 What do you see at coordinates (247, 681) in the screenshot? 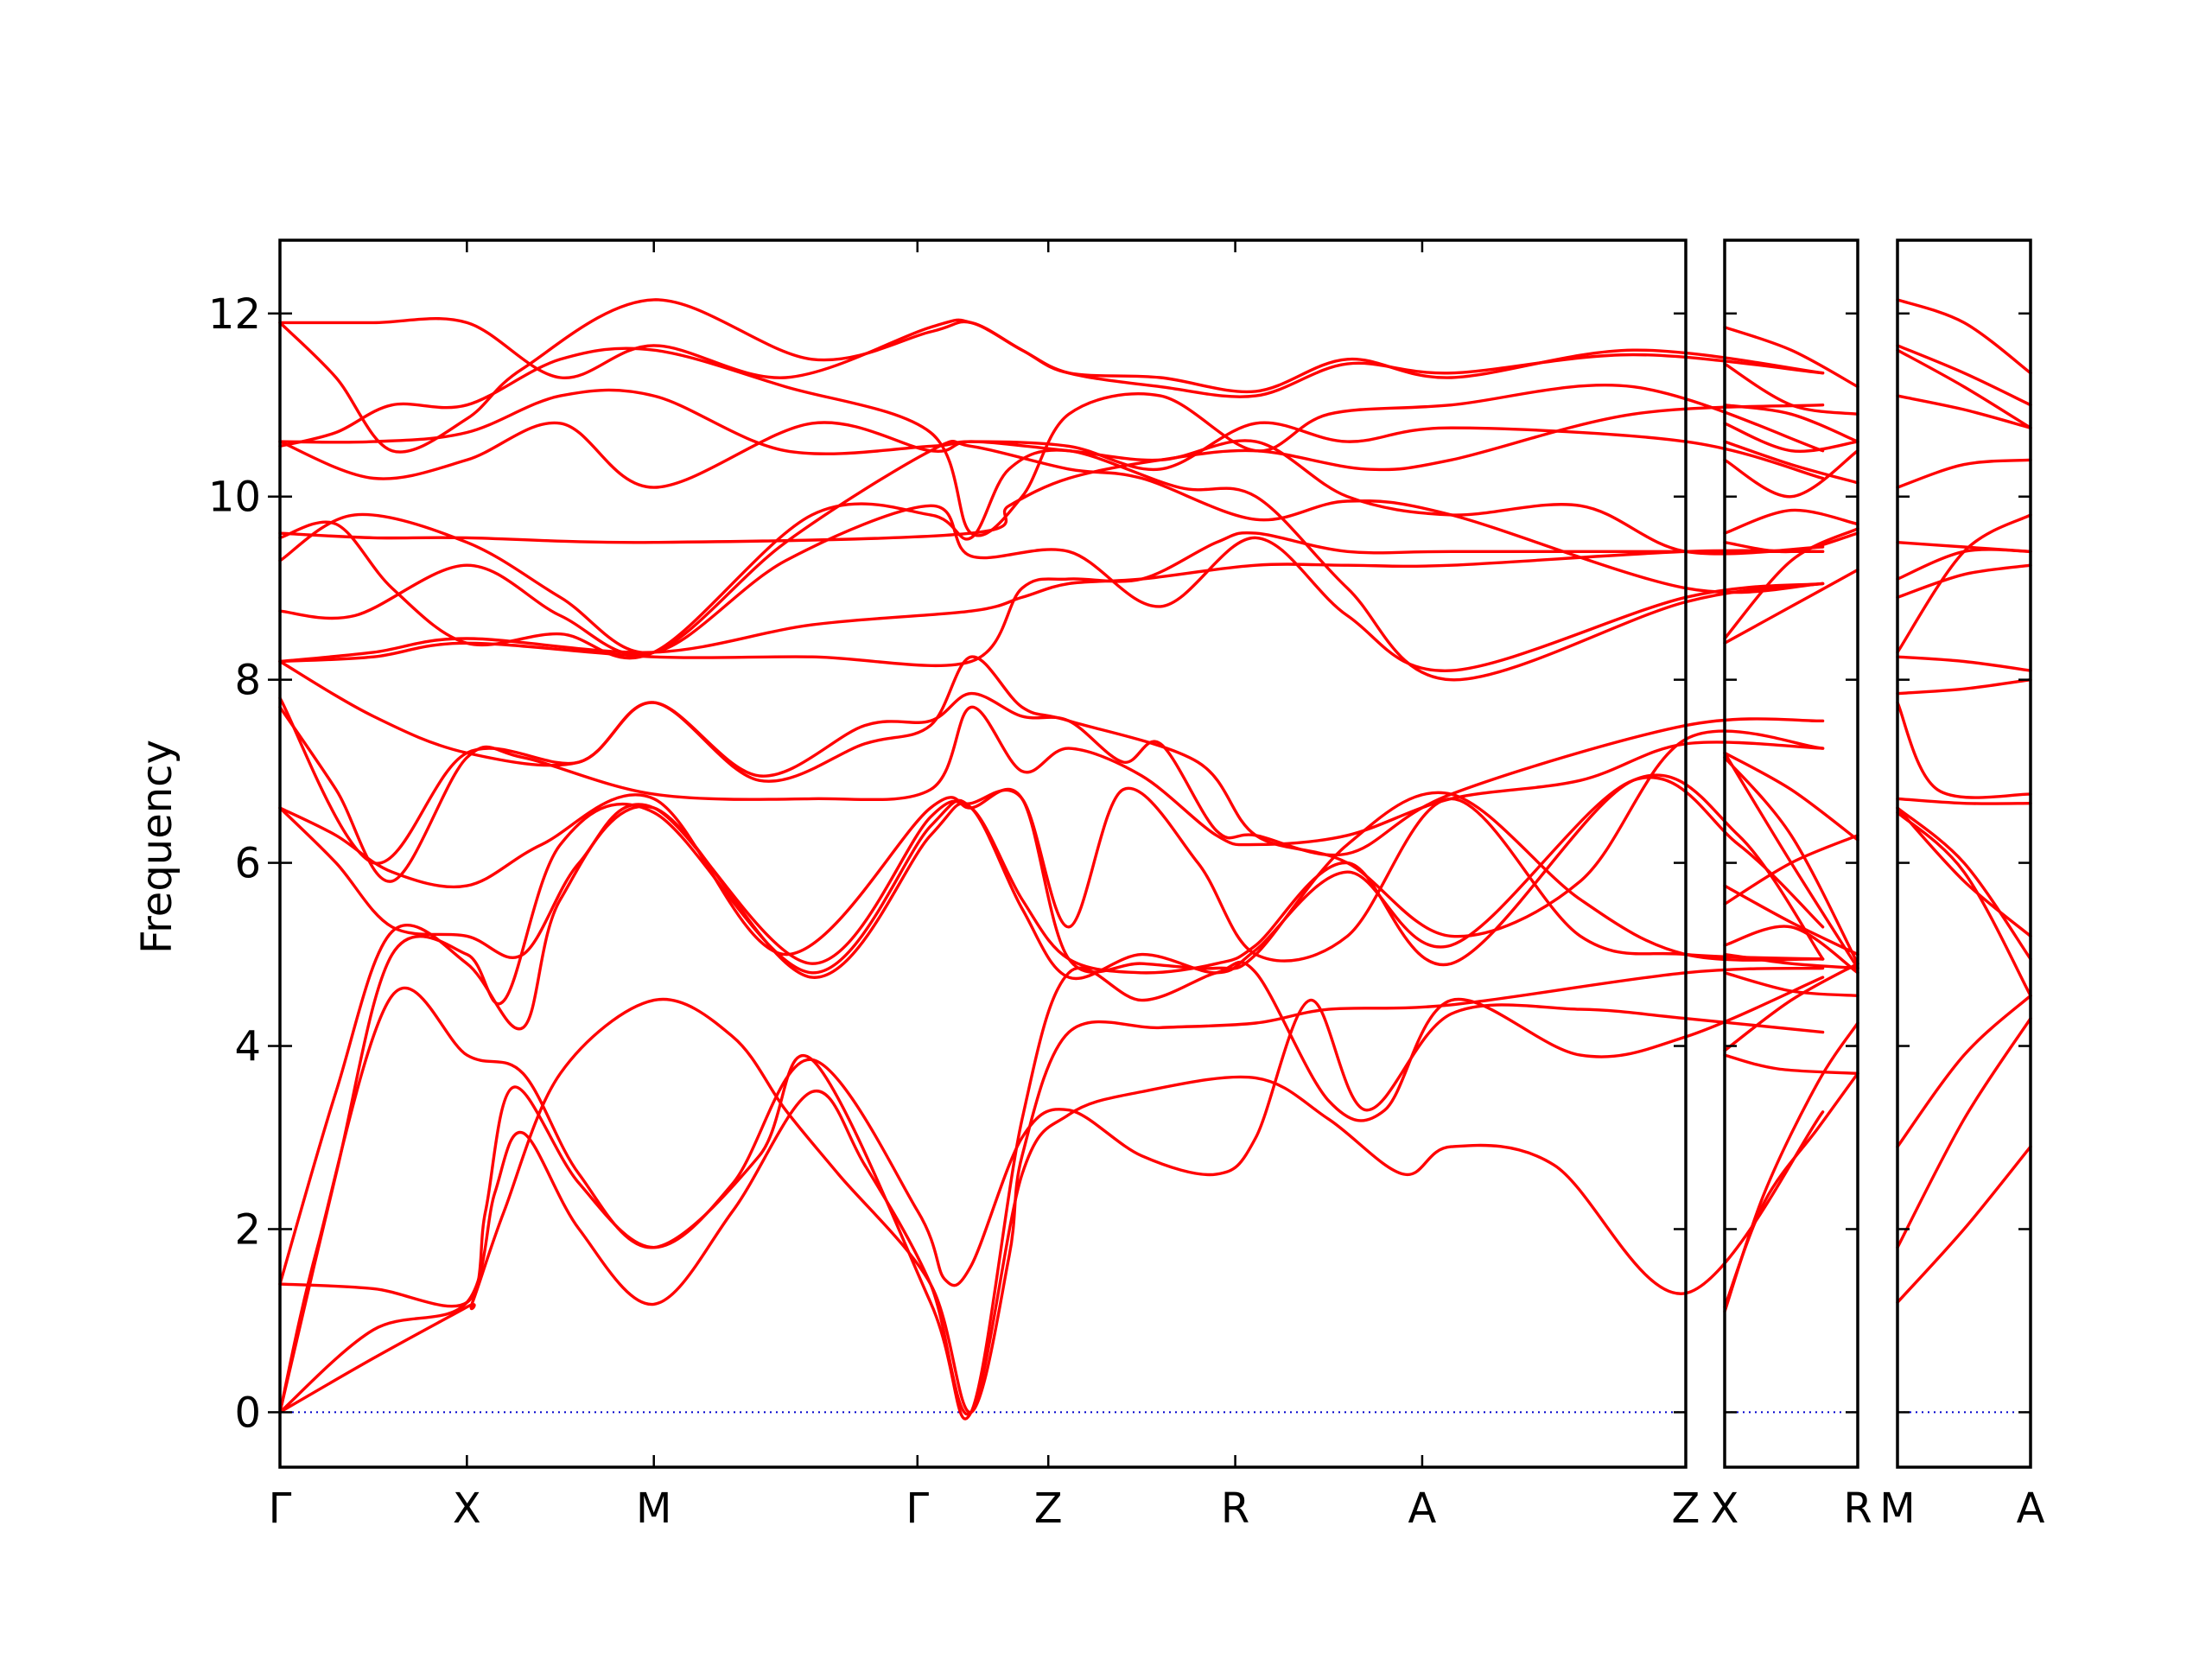
I see `y-tick-label: 8` at bounding box center [247, 681].